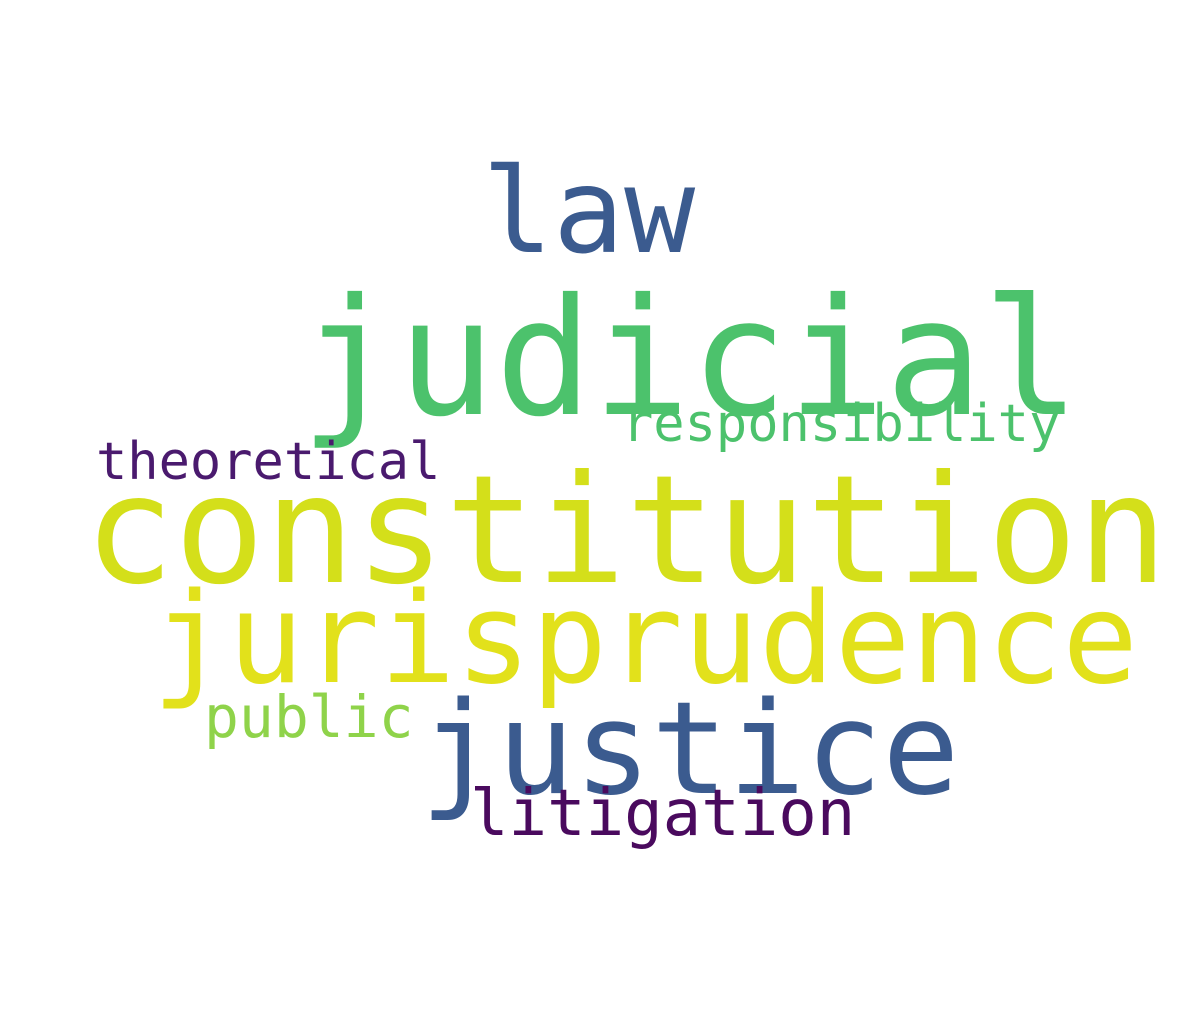 This screenshot has height=1028, width=1190. Describe the element at coordinates (690, 749) in the screenshot. I see `word-justice: justice` at that location.